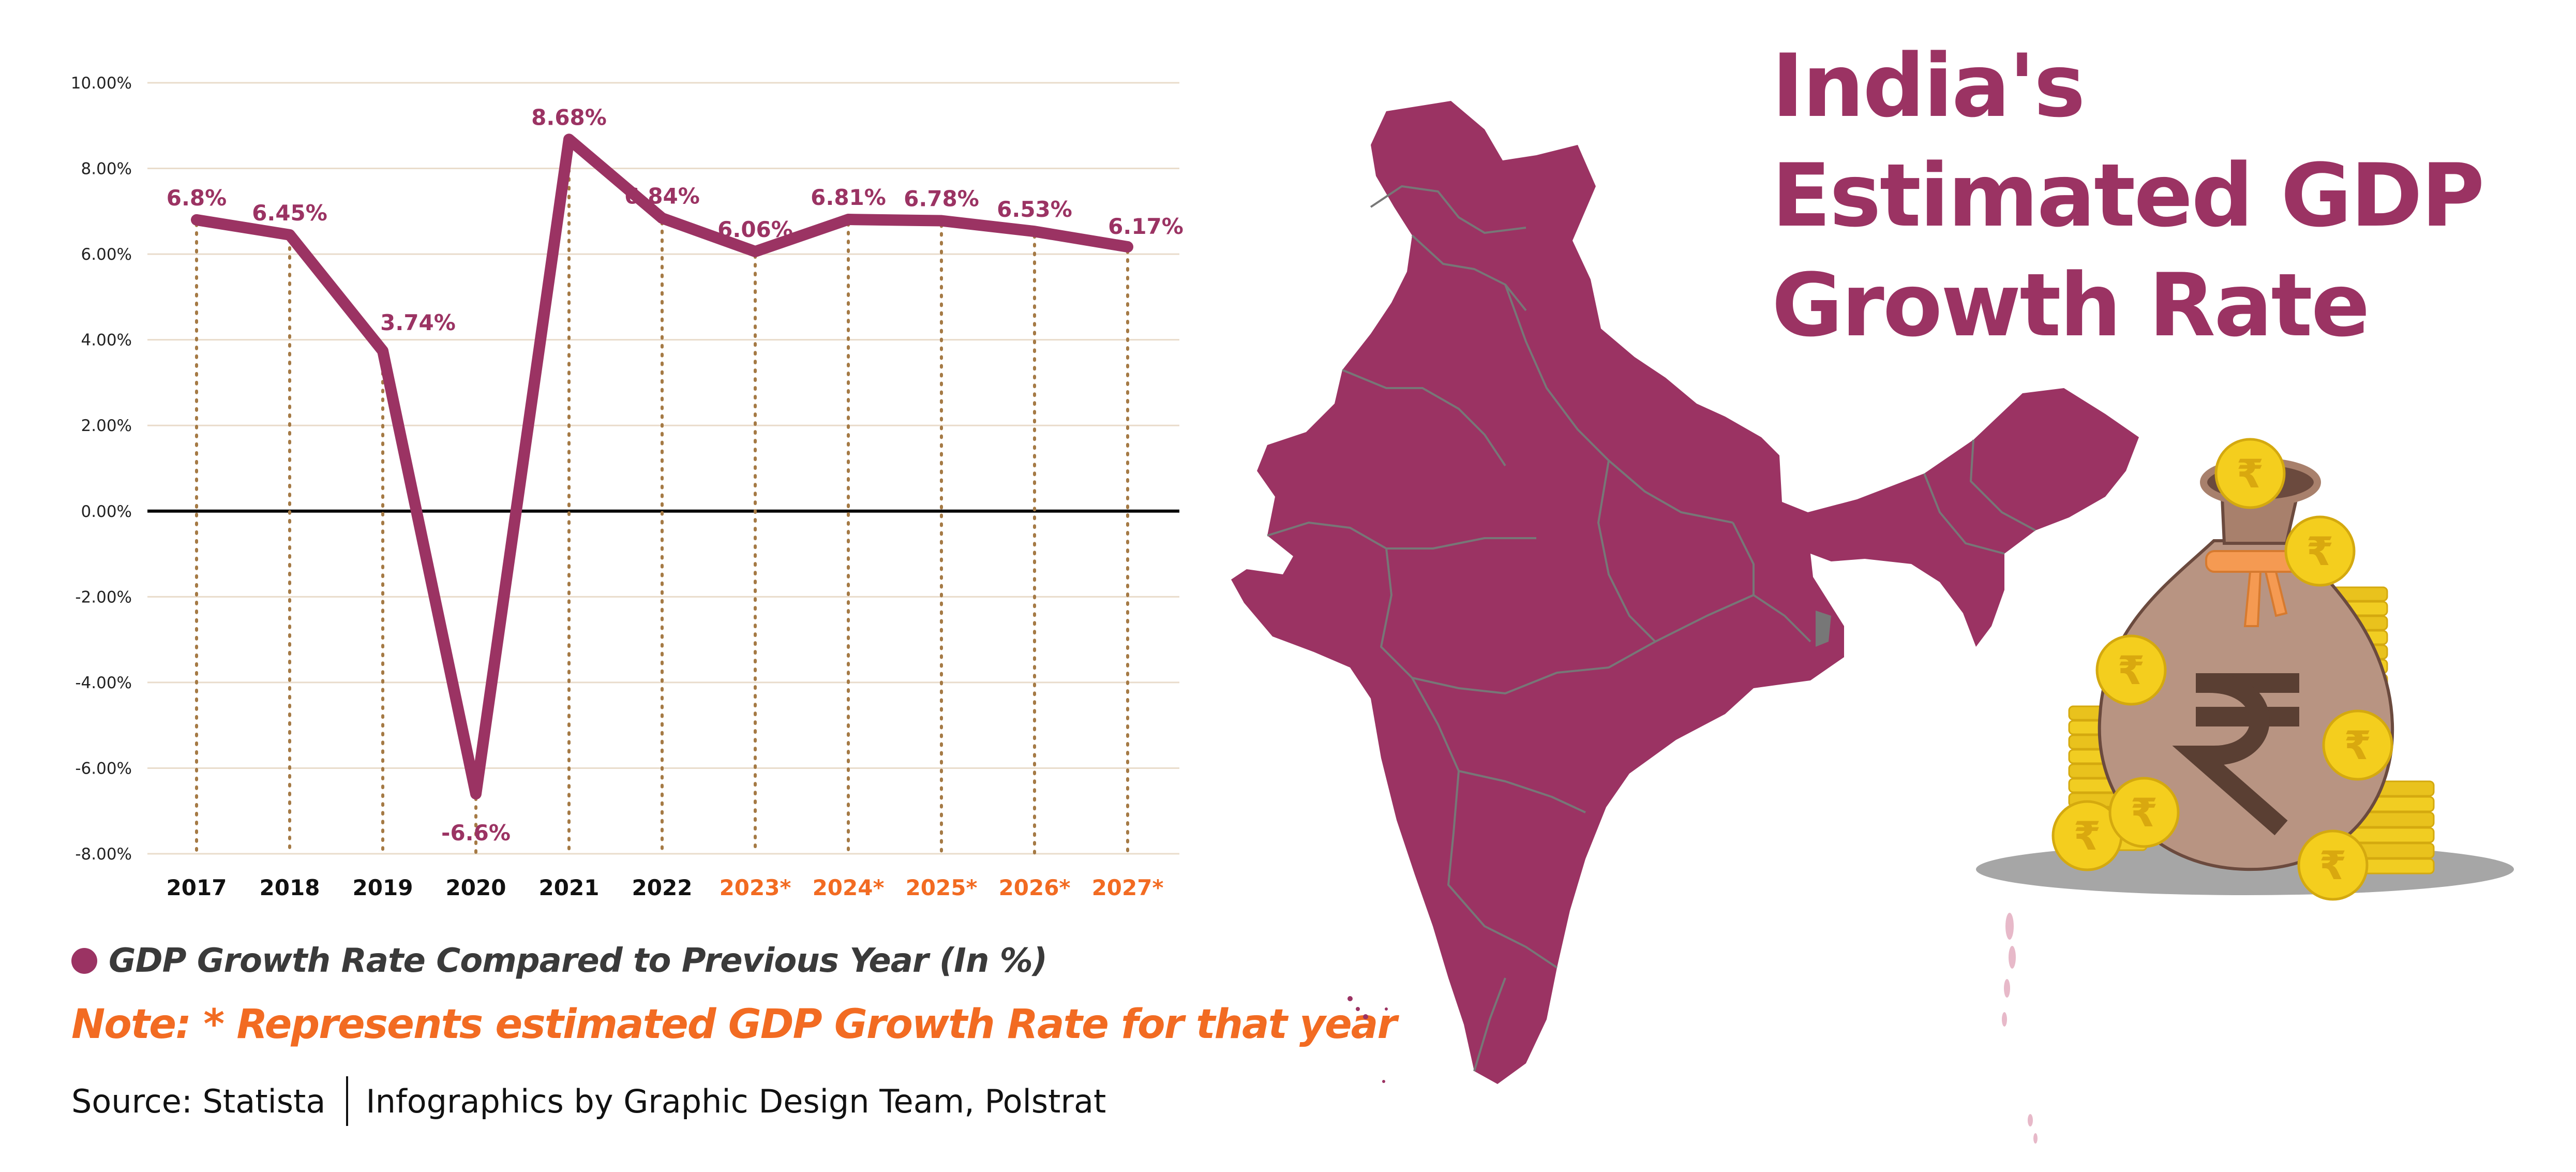 Image resolution: width=2576 pixels, height=1172 pixels. Describe the element at coordinates (2020, 1028) in the screenshot. I see `island-chain` at that location.